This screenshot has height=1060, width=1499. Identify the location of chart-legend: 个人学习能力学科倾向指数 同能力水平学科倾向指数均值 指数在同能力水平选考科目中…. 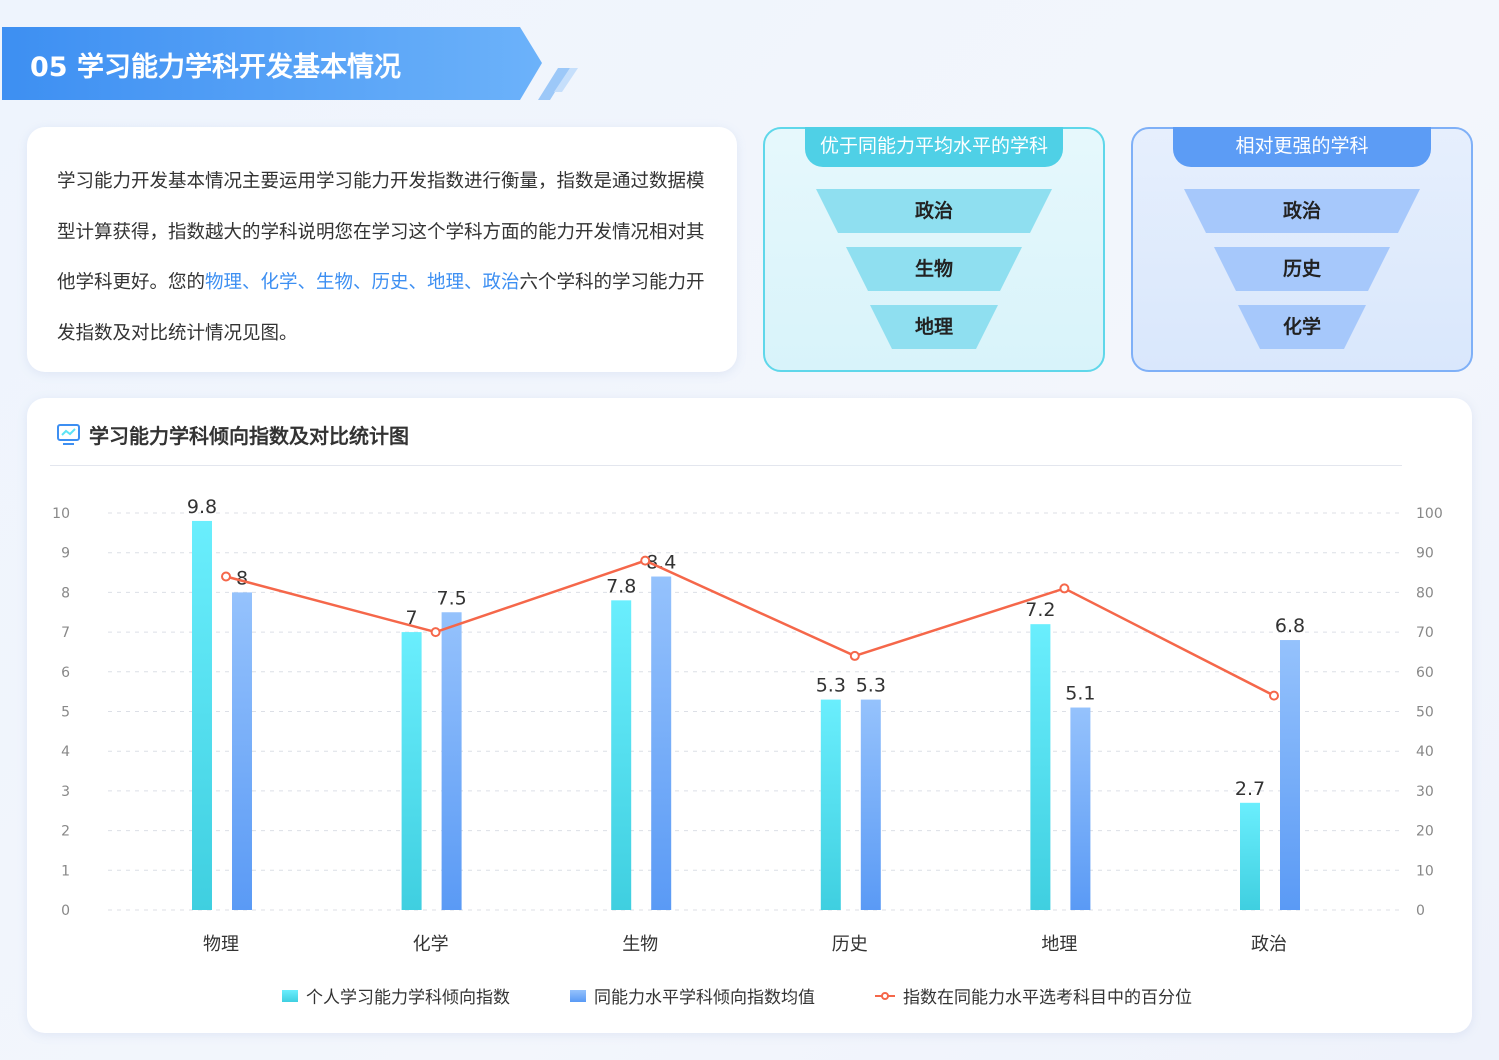
(737, 995).